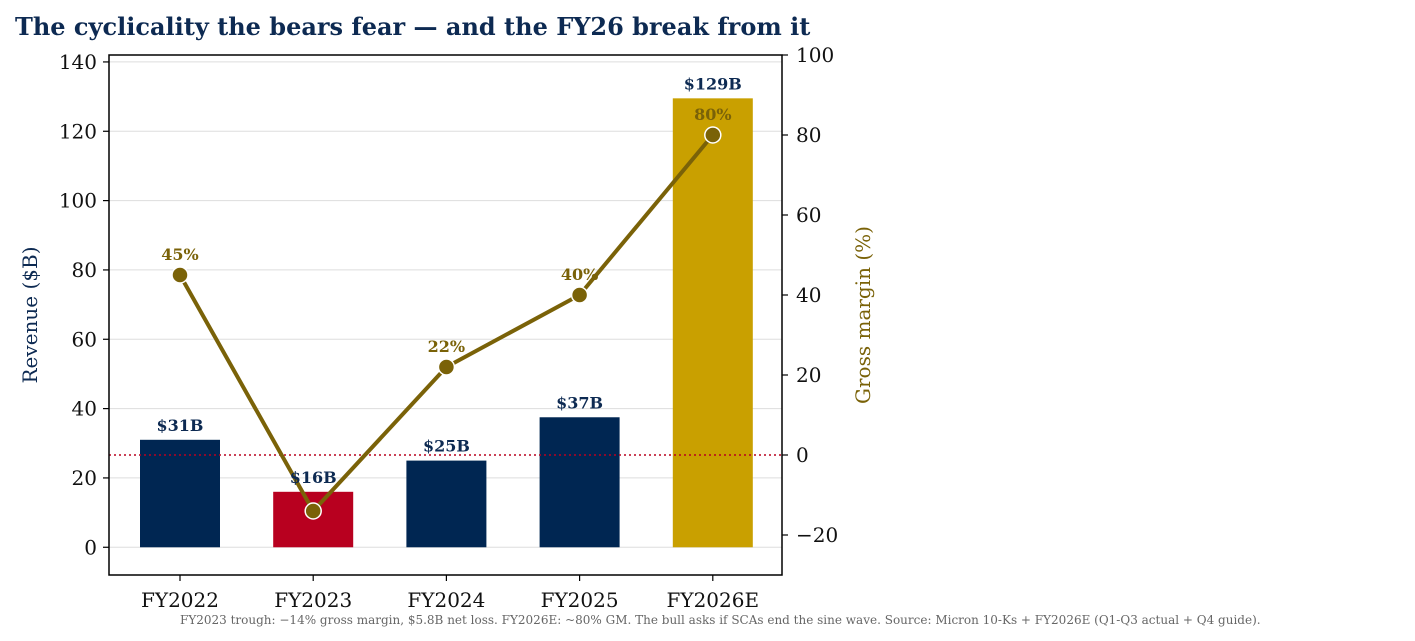  What do you see at coordinates (446, 446) in the screenshot?
I see `revenue-data-label: $25B` at bounding box center [446, 446].